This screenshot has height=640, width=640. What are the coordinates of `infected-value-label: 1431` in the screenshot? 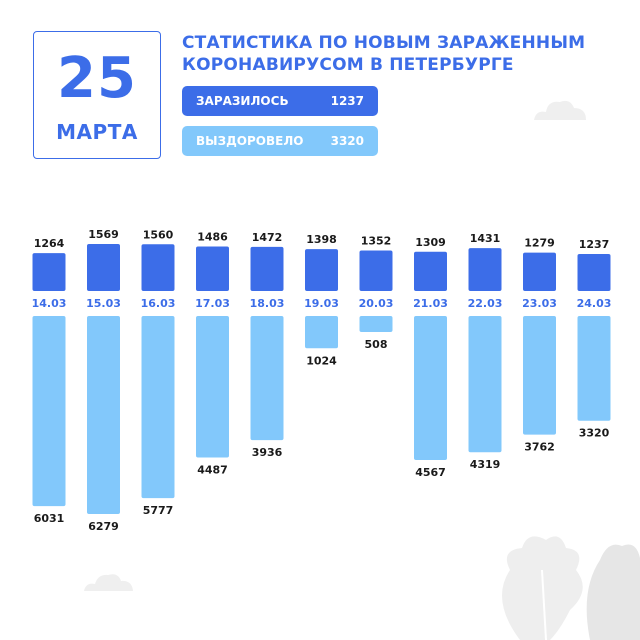 It's located at (485, 238).